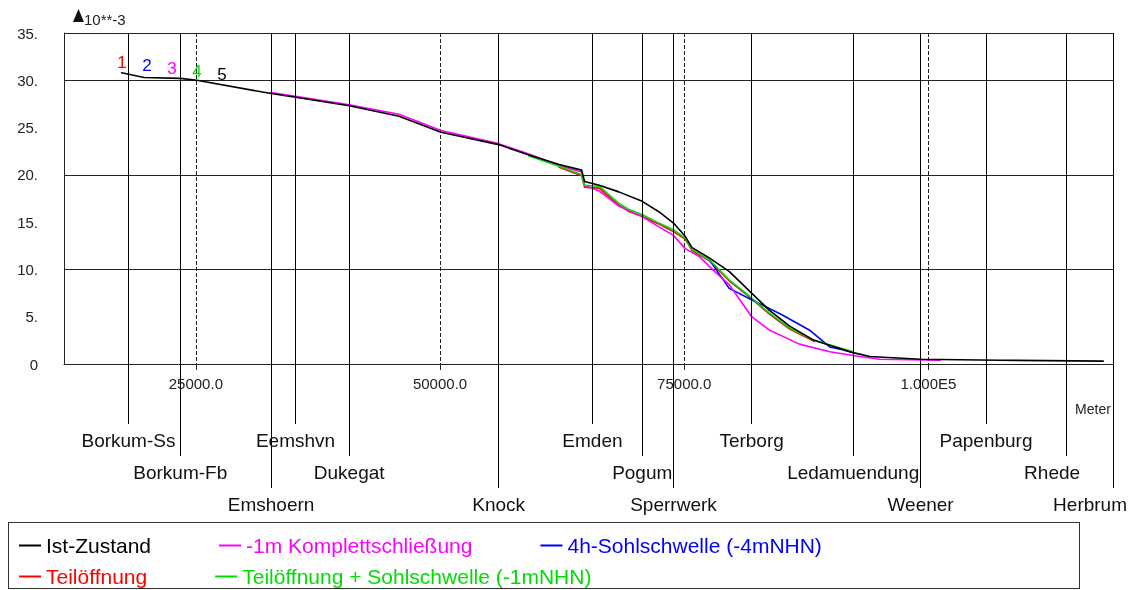 Image resolution: width=1137 pixels, height=590 pixels. I want to click on x-tick-label: 50000.0, so click(440, 383).